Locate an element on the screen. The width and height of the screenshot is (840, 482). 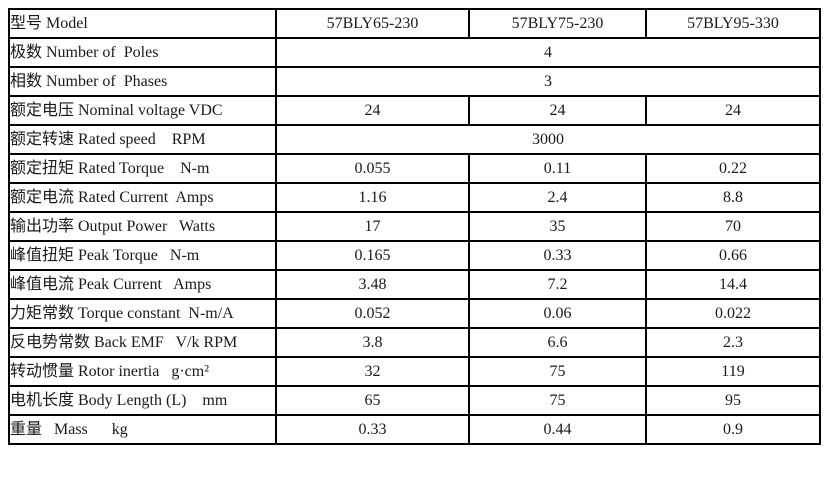
spec-value: 0.055 is located at coordinates (372, 168).